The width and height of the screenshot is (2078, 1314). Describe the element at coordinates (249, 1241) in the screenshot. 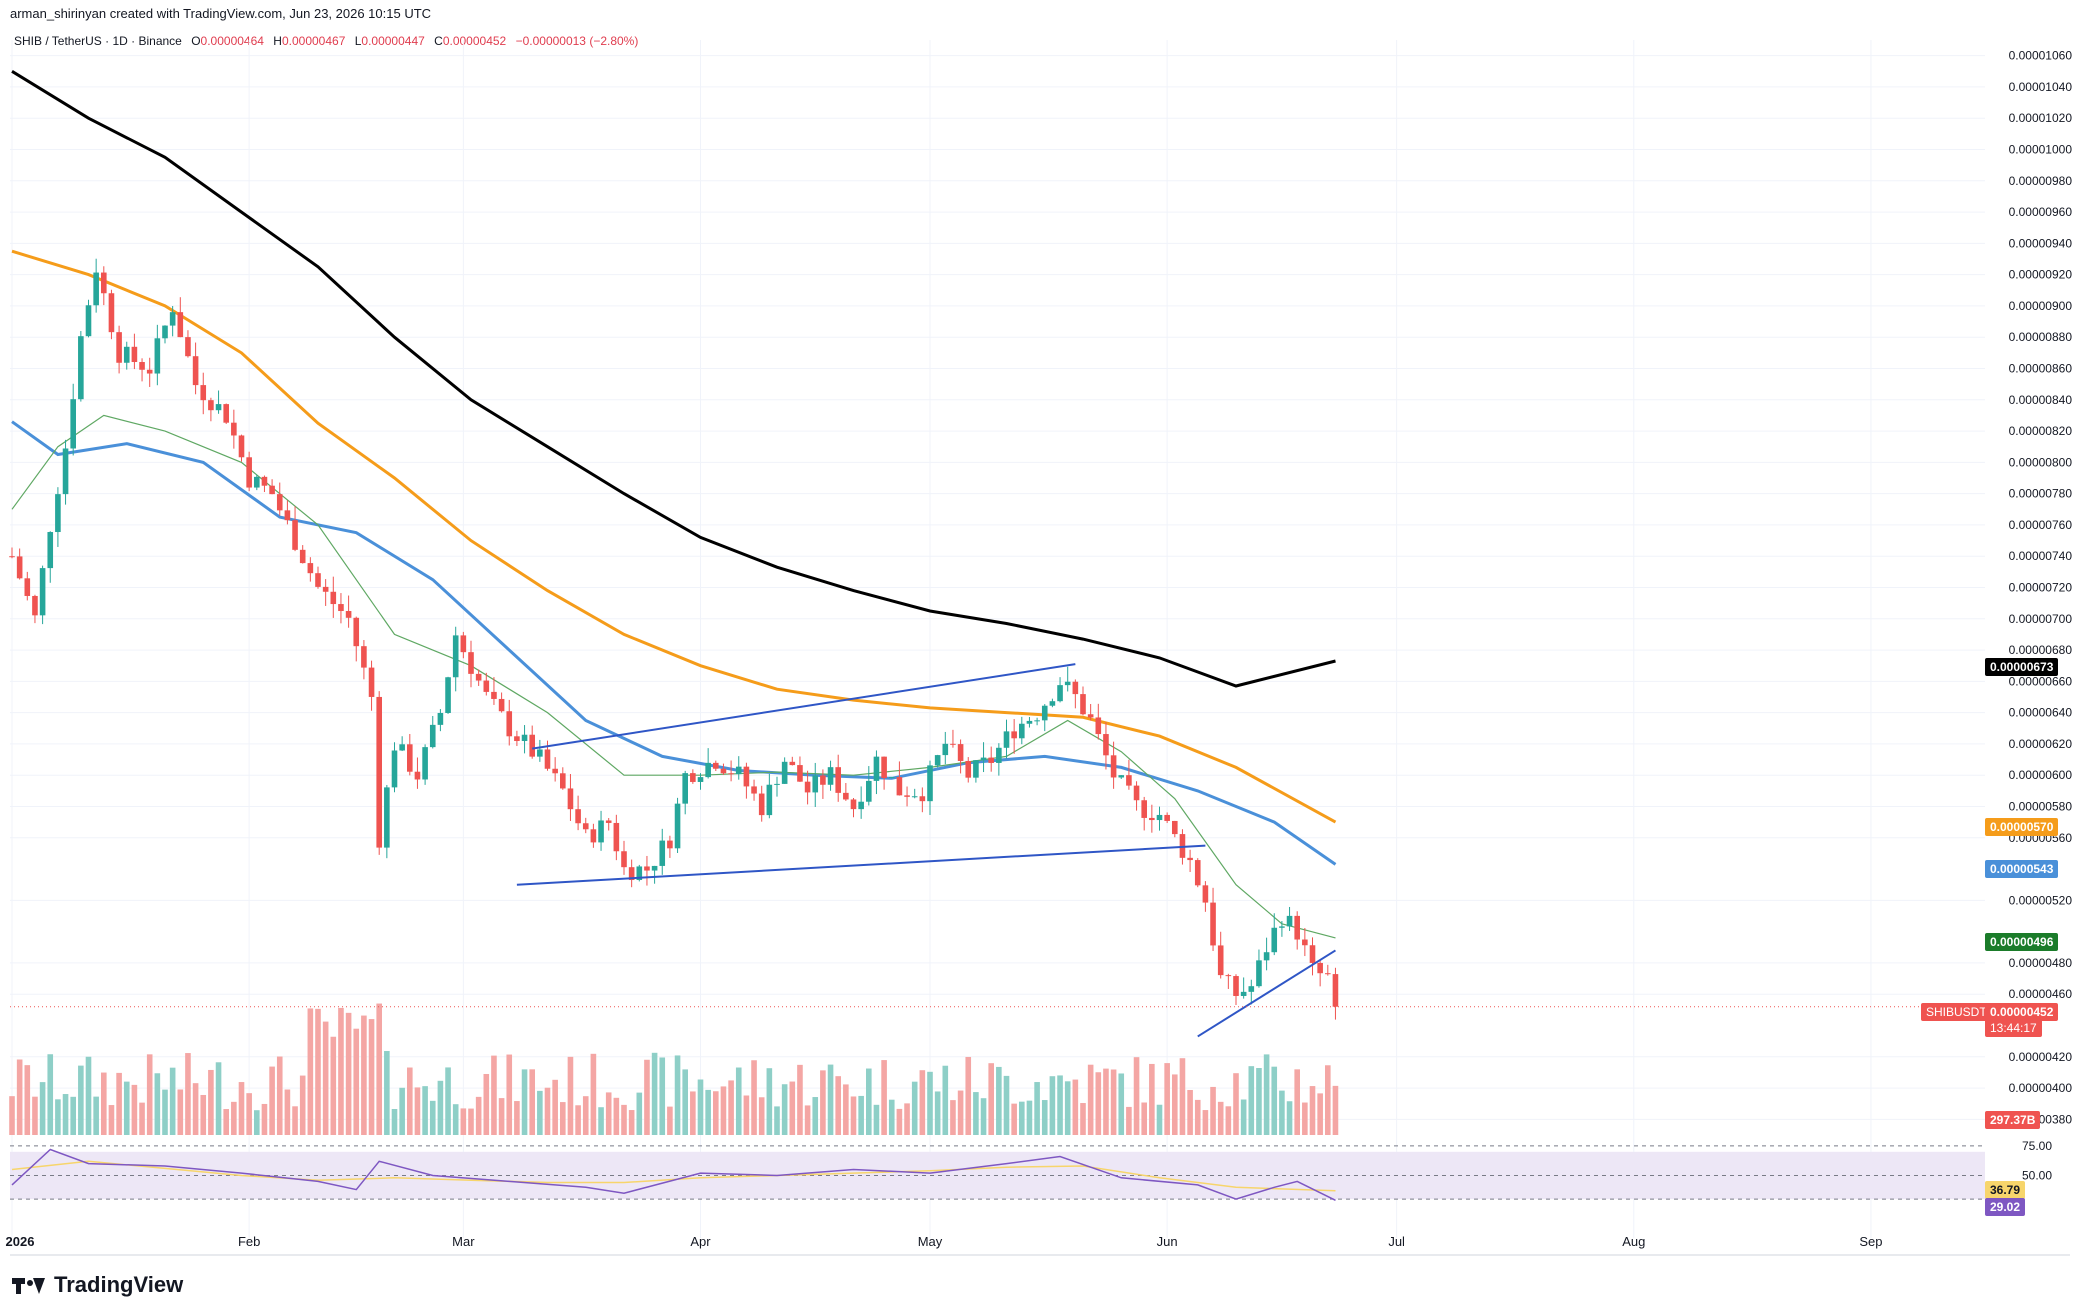

I see `x-axis-tick-label: Feb` at that location.